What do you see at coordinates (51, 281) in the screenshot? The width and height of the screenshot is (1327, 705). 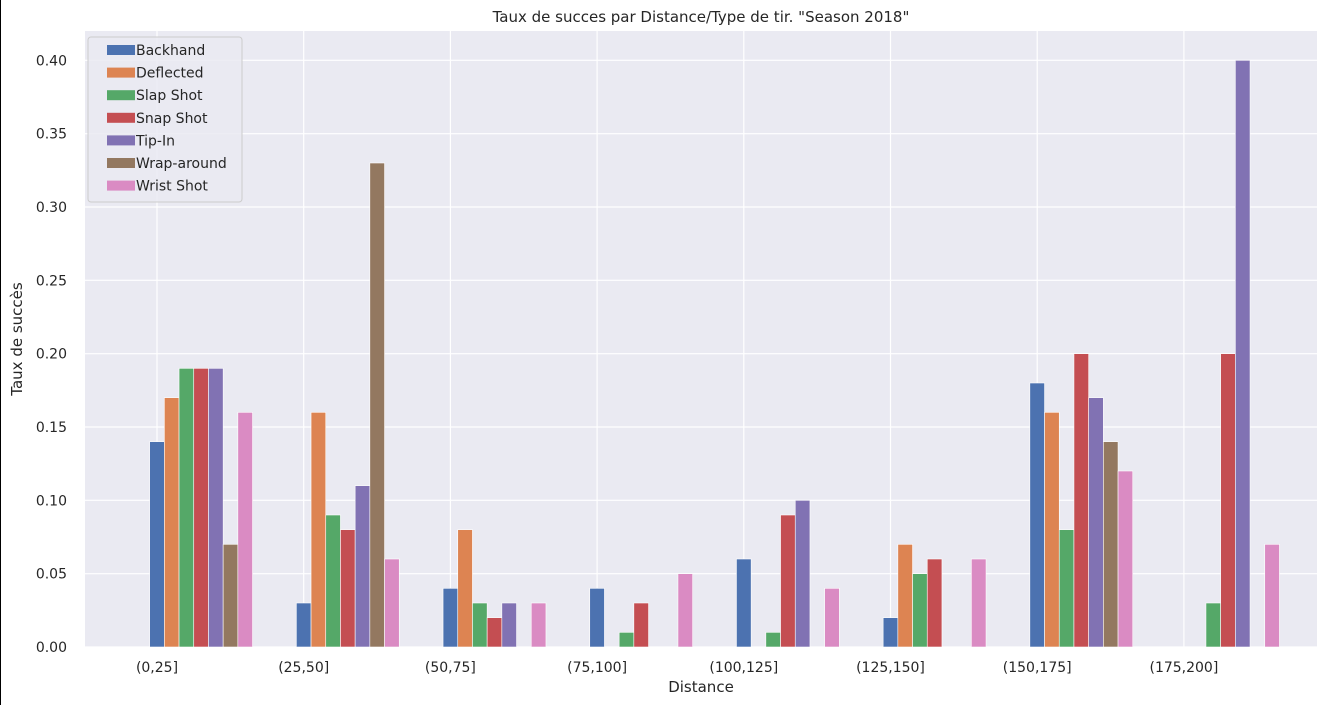 I see `y-tick-label: 0.25` at bounding box center [51, 281].